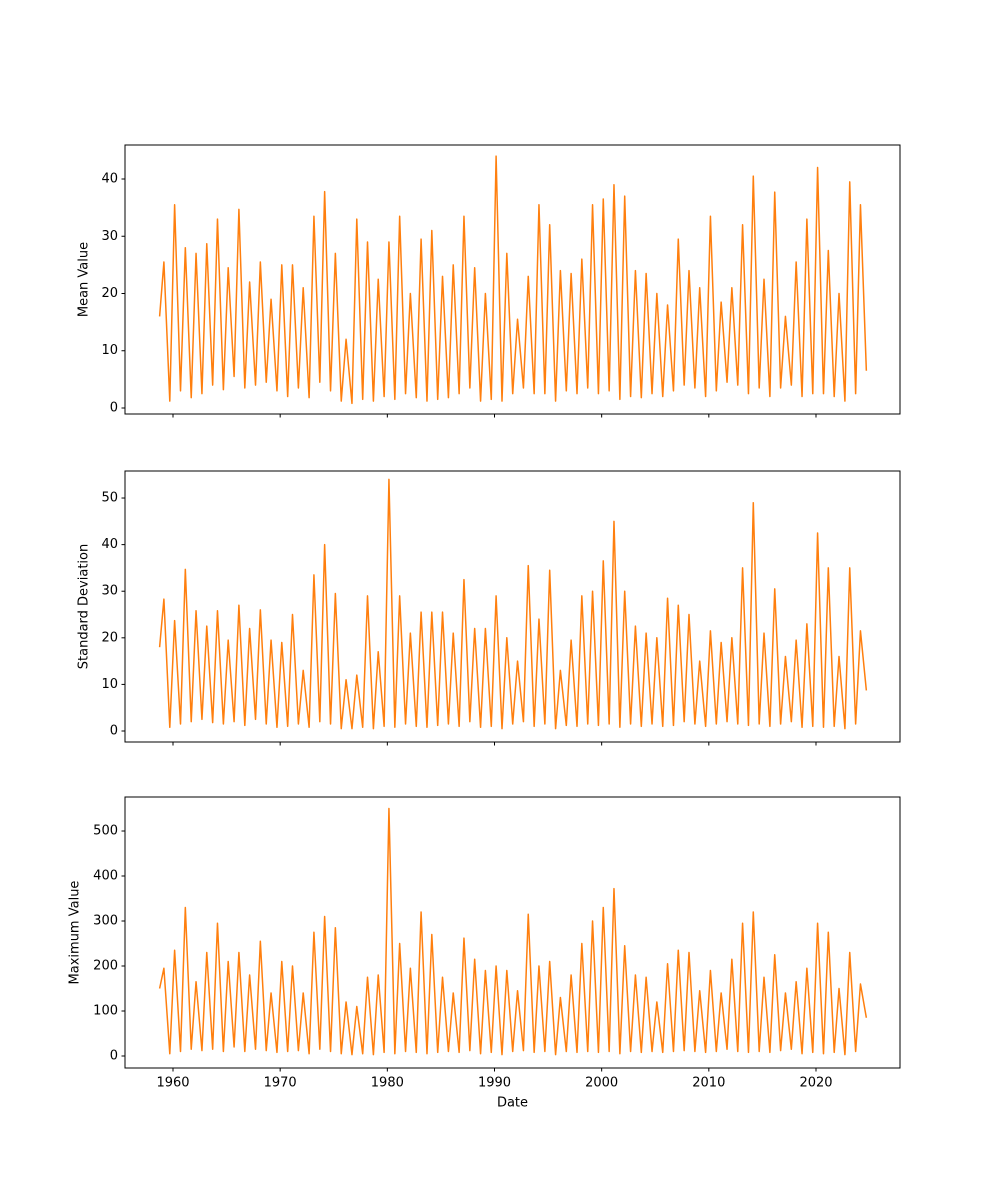  I want to click on x-tick-label: 2020, so click(815, 1083).